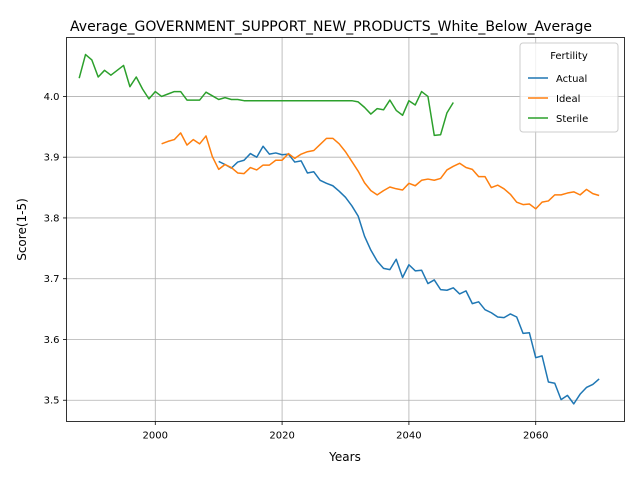 Image resolution: width=640 pixels, height=484 pixels. What do you see at coordinates (568, 99) in the screenshot?
I see `legend-label-ideal: Ideal` at bounding box center [568, 99].